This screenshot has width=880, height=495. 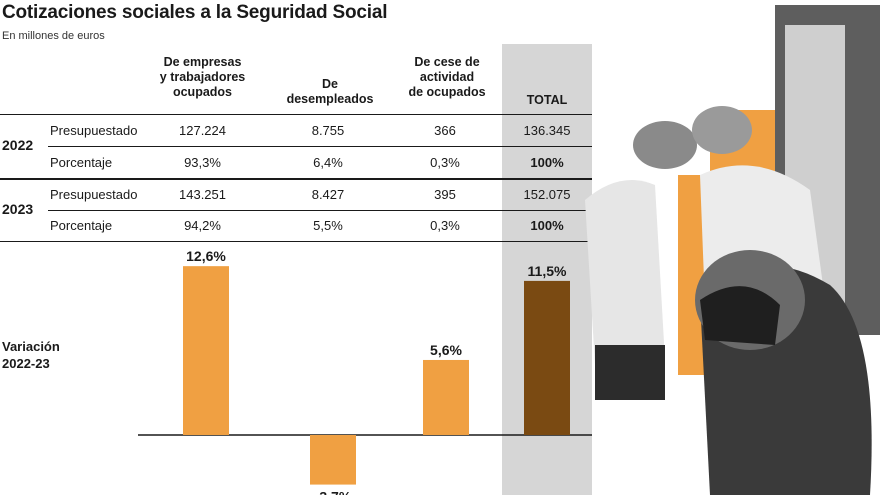 What do you see at coordinates (53, 36) in the screenshot?
I see `chart-subtitle: En millones de euros` at bounding box center [53, 36].